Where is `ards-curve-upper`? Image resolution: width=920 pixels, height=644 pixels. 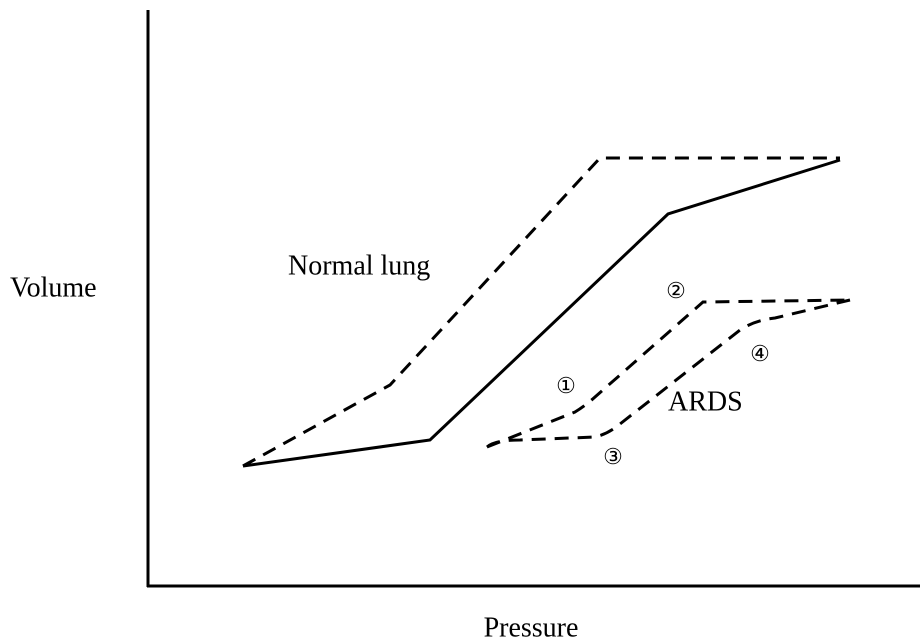
ards-curve-upper is located at coordinates (668, 373).